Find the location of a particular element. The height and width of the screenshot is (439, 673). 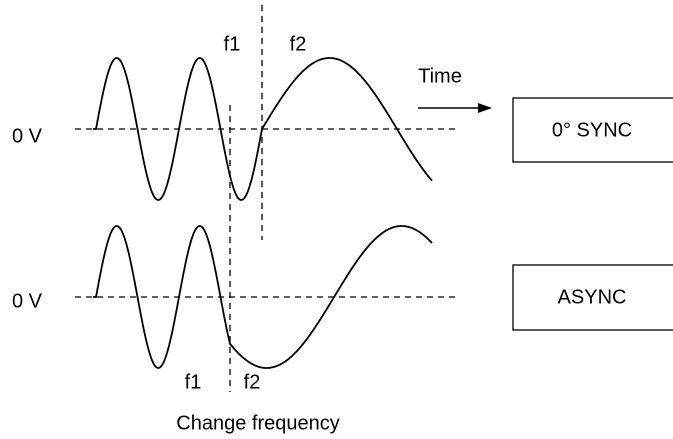

caption: Change frequency is located at coordinates (257, 423).